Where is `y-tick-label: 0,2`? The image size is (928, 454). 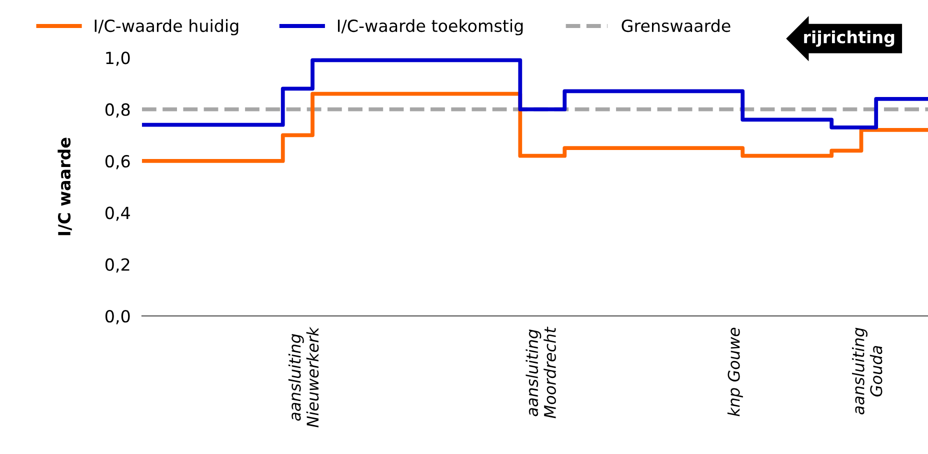
y-tick-label: 0,2 is located at coordinates (117, 265).